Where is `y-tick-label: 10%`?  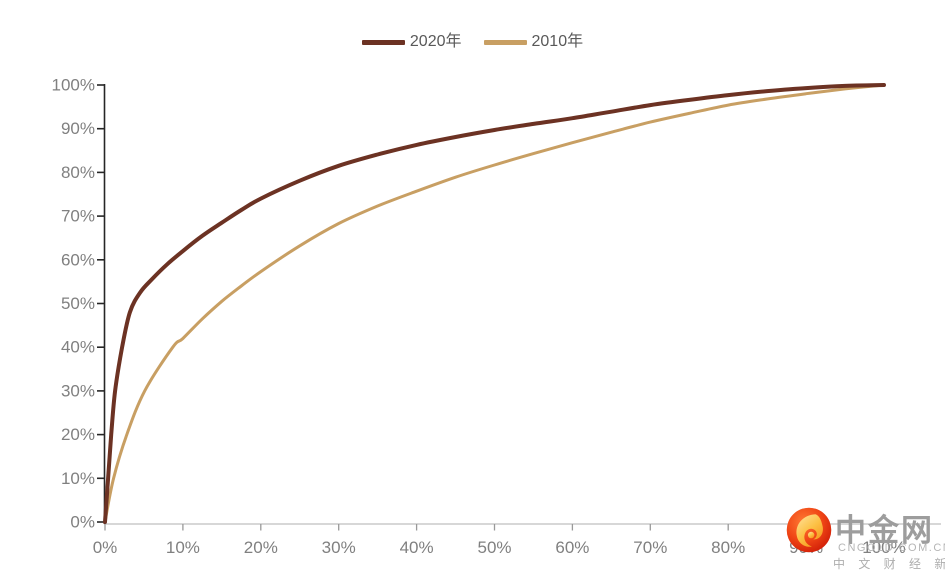
y-tick-label: 10% is located at coordinates (78, 478).